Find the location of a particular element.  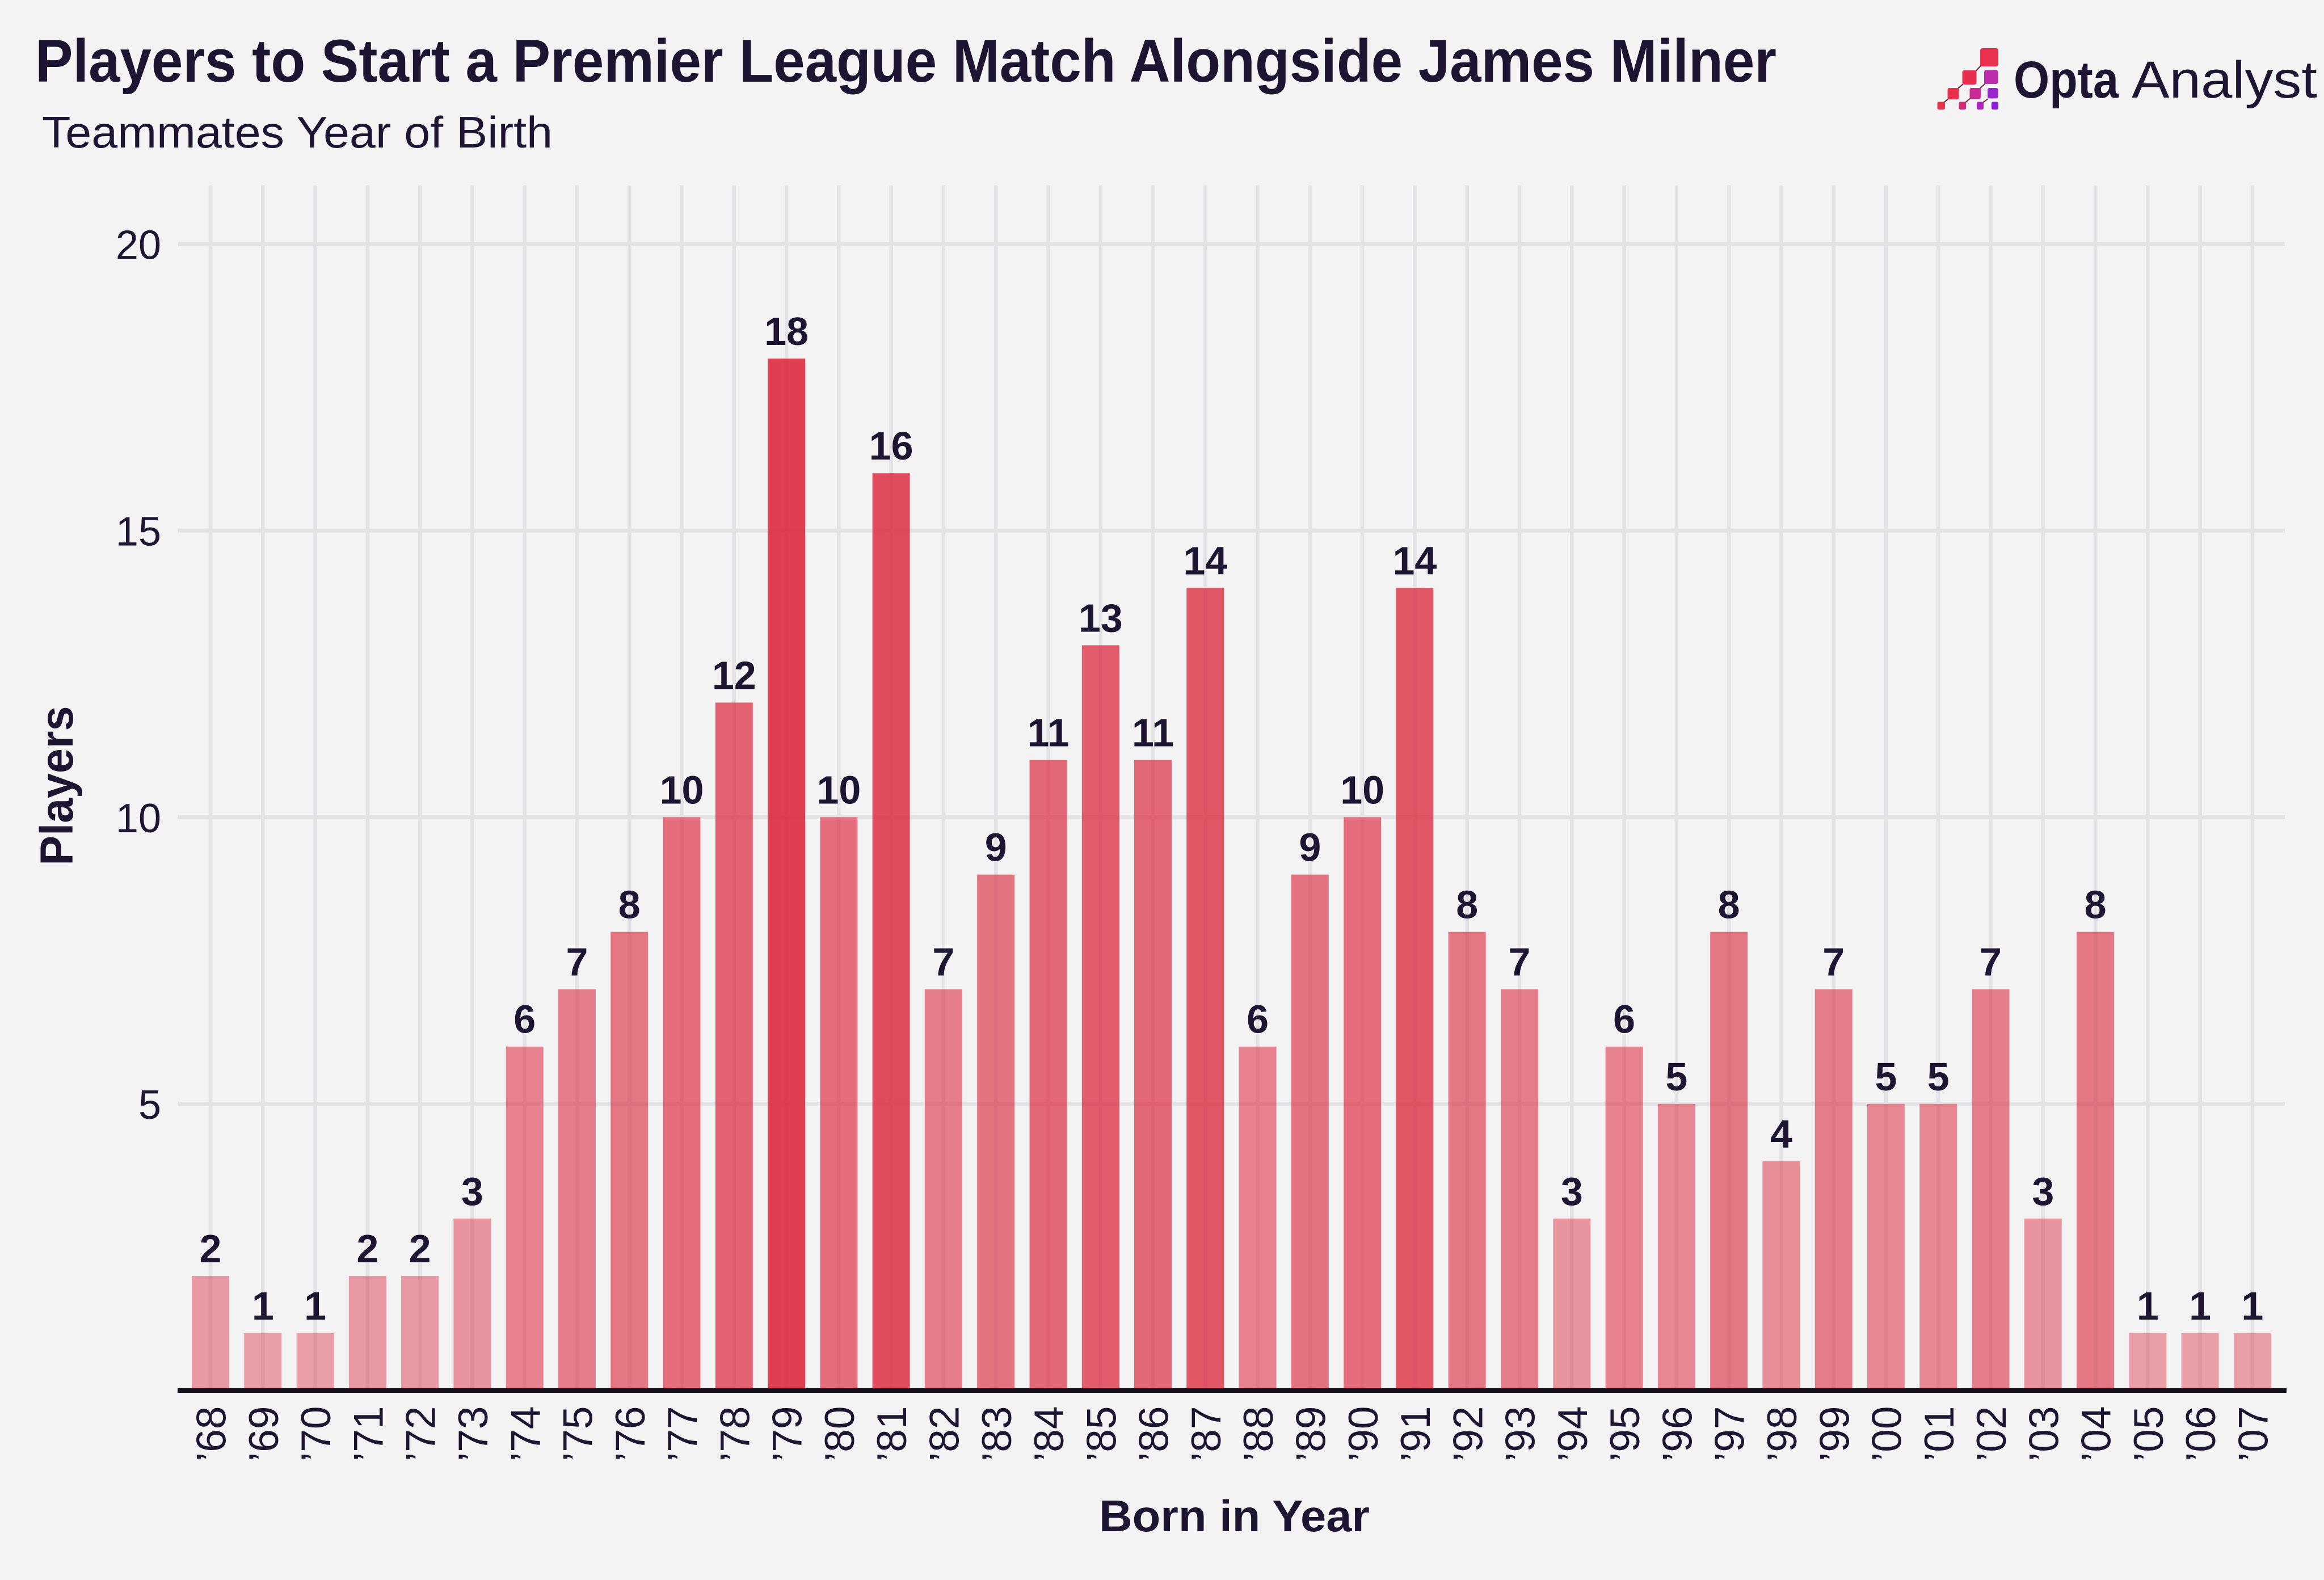

svg-text: ’05 is located at coordinates (2149, 1433).